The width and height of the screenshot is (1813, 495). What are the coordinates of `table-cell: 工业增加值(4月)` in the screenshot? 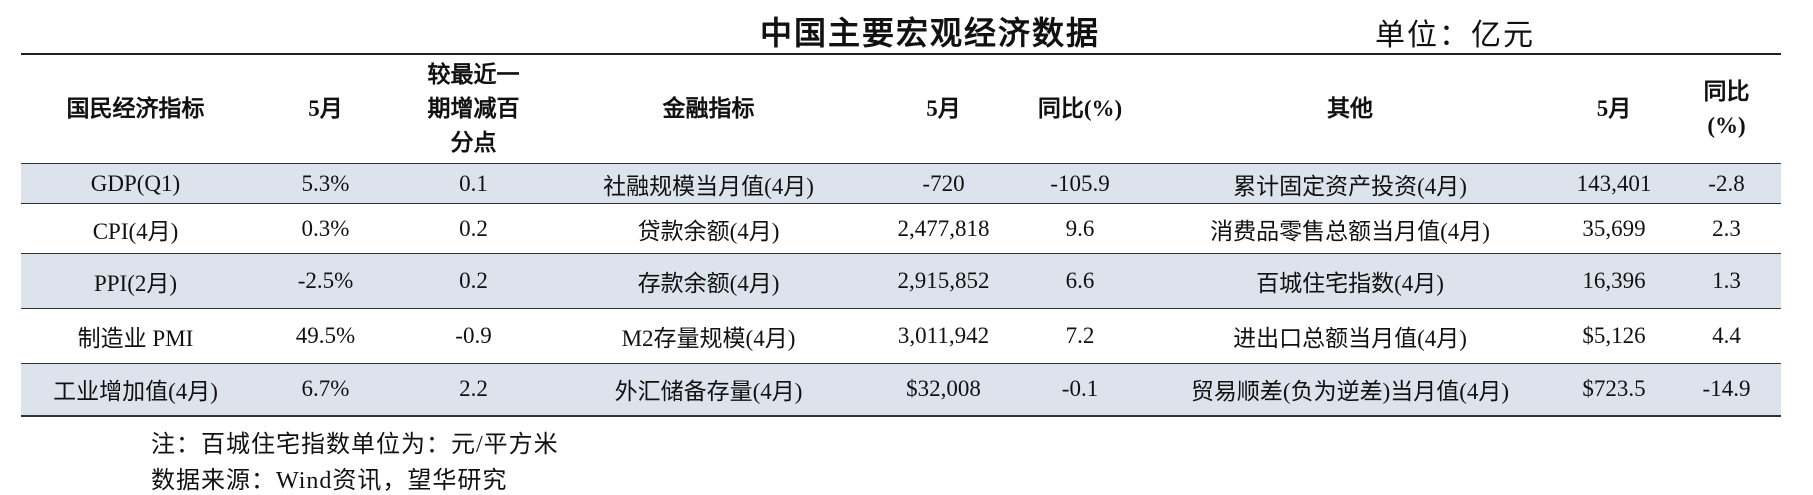 It's located at (135, 392).